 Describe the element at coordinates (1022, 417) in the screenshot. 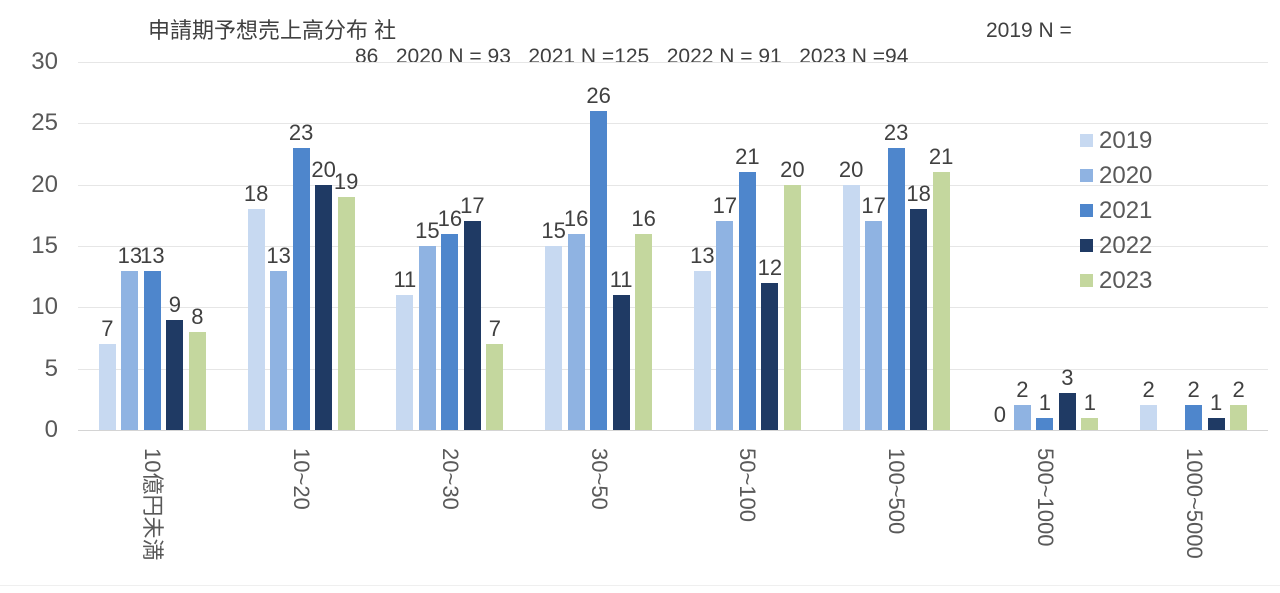

I see `bar-2020-500~1000` at that location.